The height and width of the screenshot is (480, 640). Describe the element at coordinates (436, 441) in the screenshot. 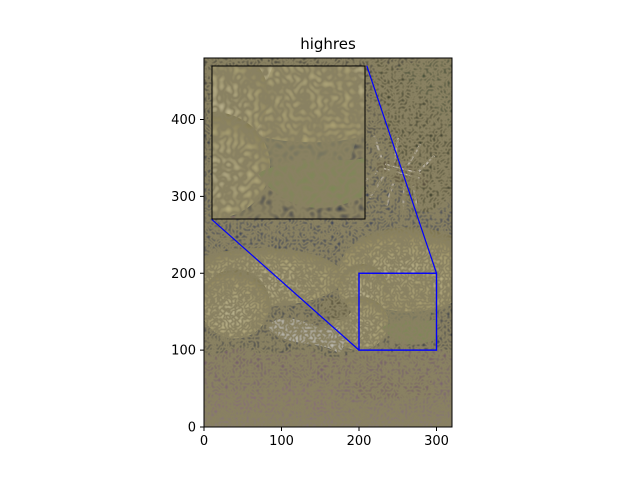

I see `x-tick-label: 300` at that location.